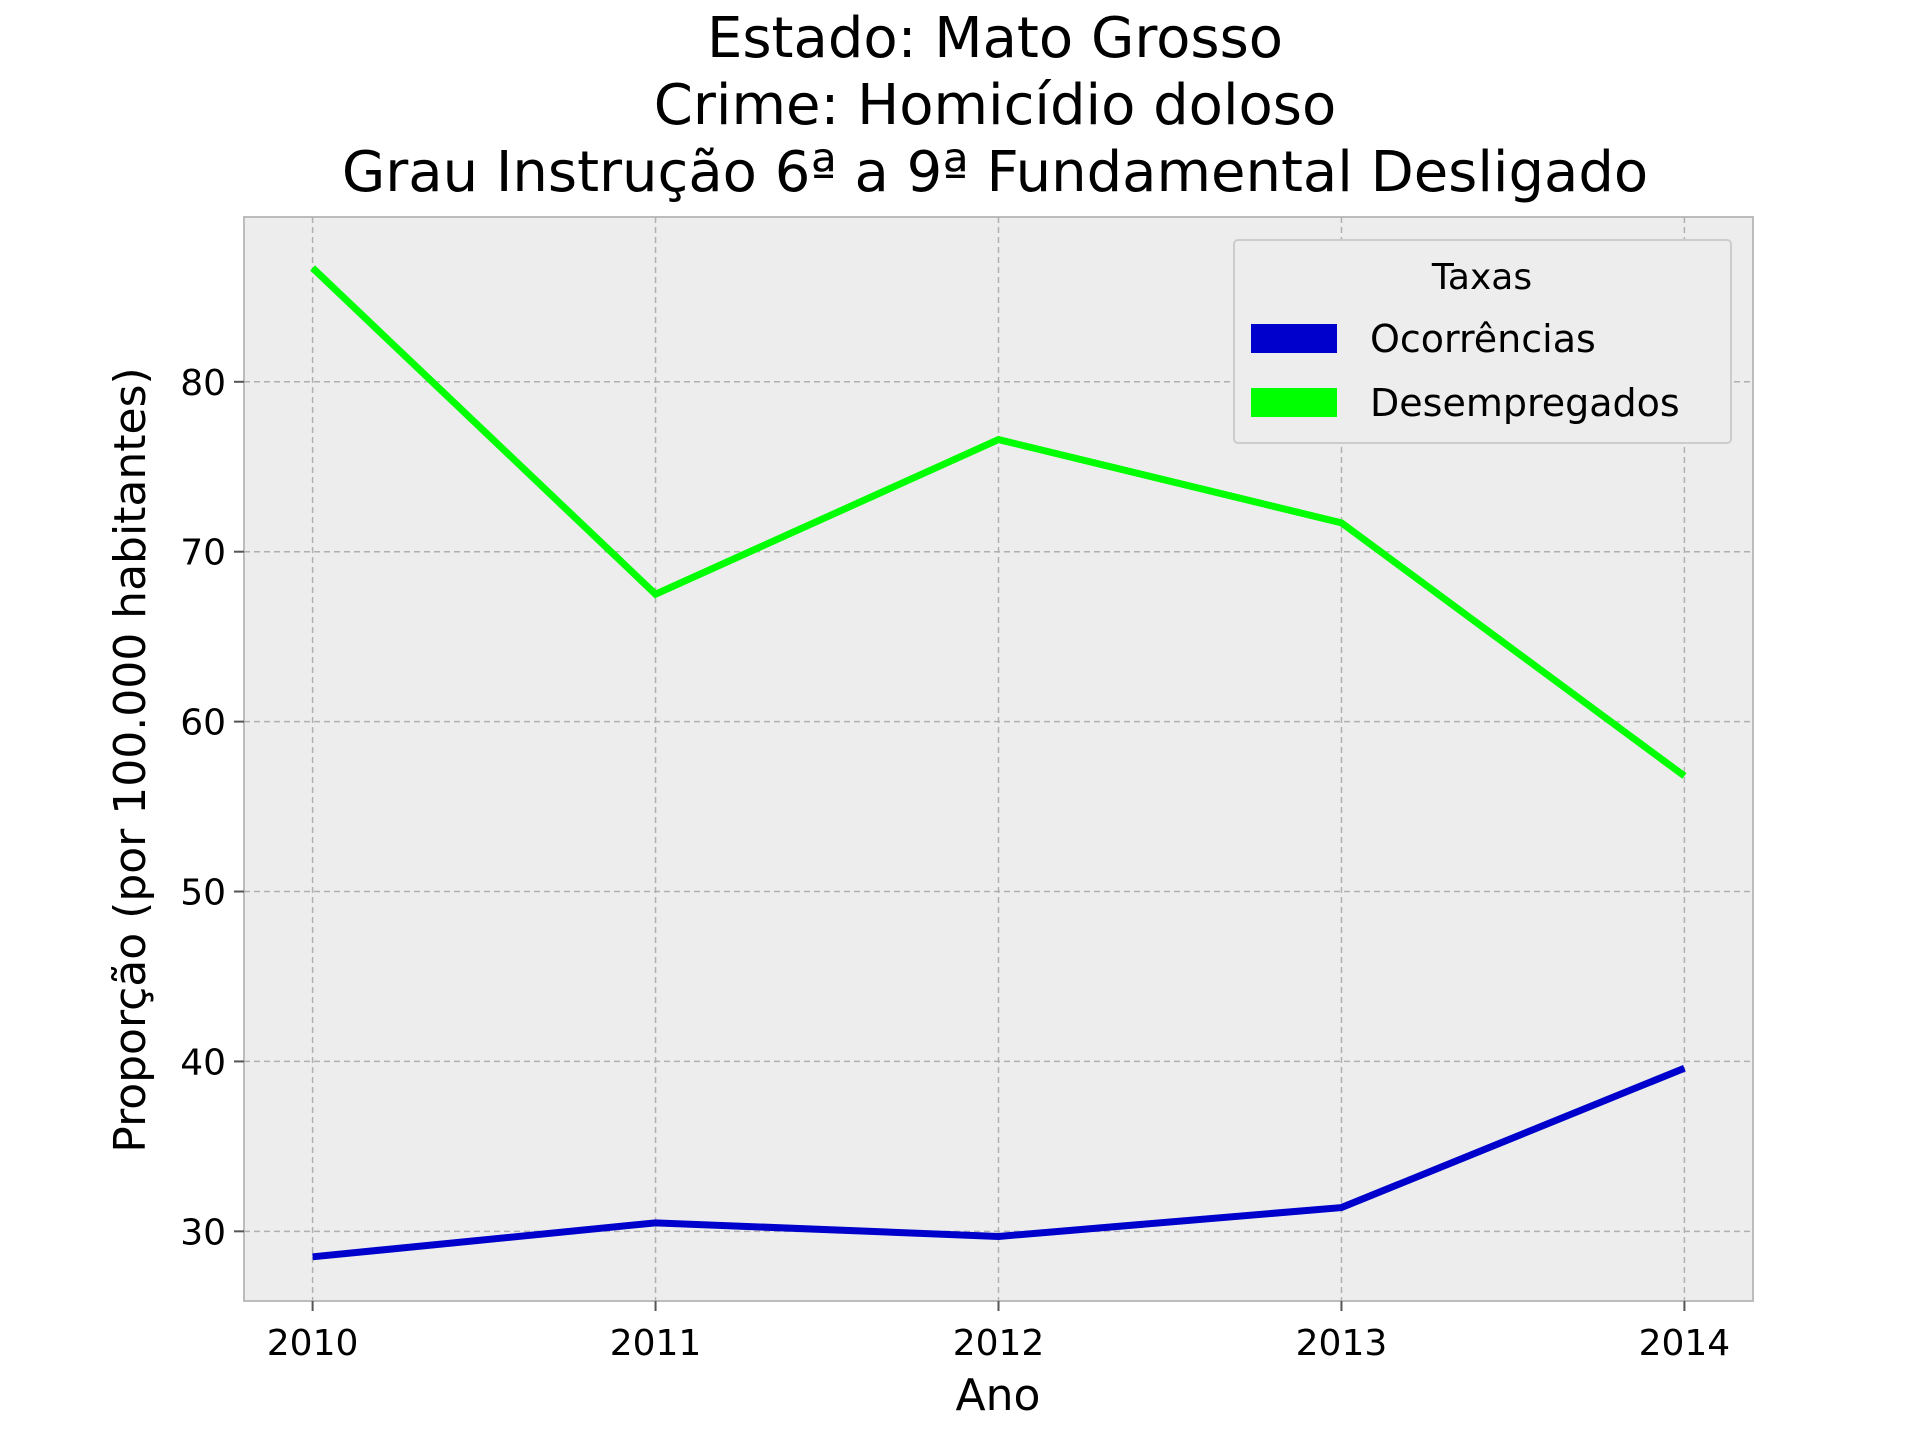  I want to click on y-tick-label: 50, so click(203, 893).